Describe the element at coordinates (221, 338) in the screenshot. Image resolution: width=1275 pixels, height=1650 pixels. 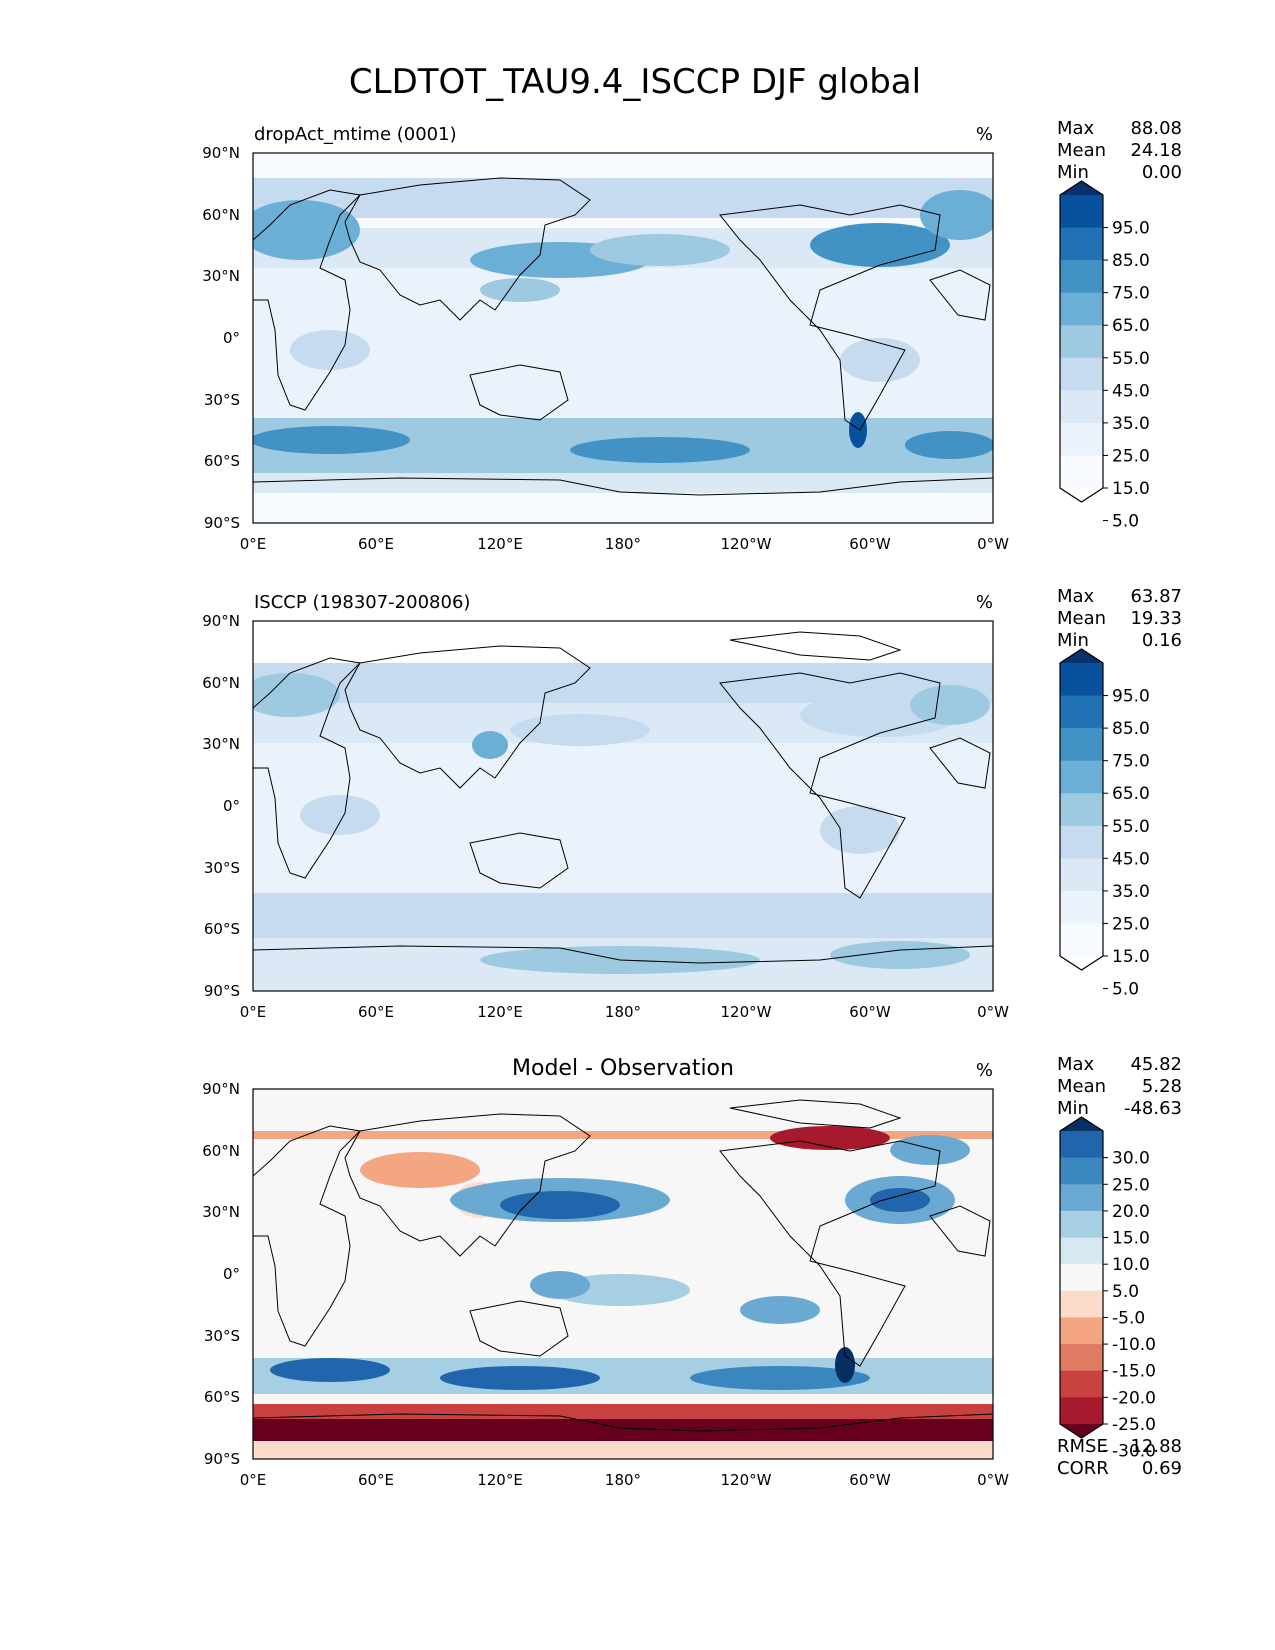
I see `lat-axis-test: 90°N 60°N 30°N 0° 30°S 60°S 90°S` at that location.